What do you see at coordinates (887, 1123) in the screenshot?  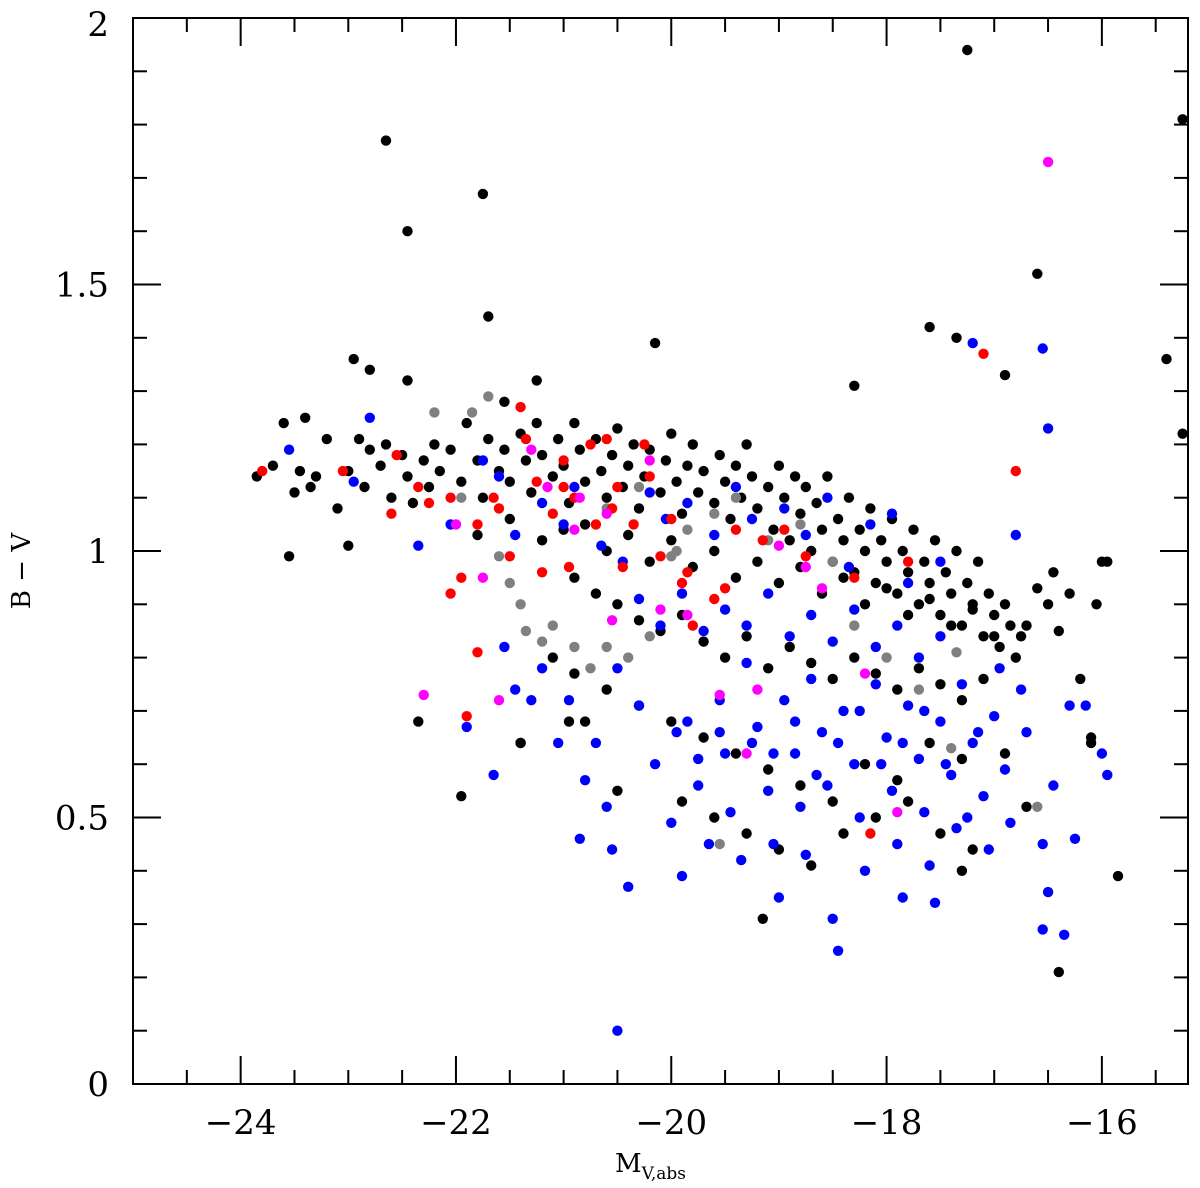 I see `x-tick-label: −18` at bounding box center [887, 1123].